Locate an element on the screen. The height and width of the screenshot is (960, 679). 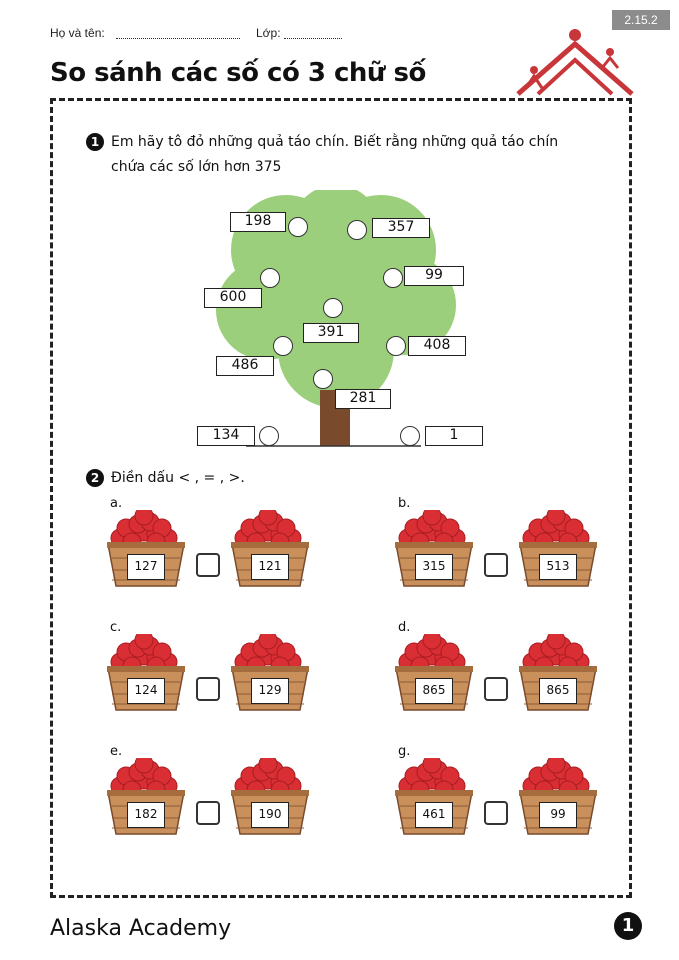
comparison-label: a. is located at coordinates (116, 503).